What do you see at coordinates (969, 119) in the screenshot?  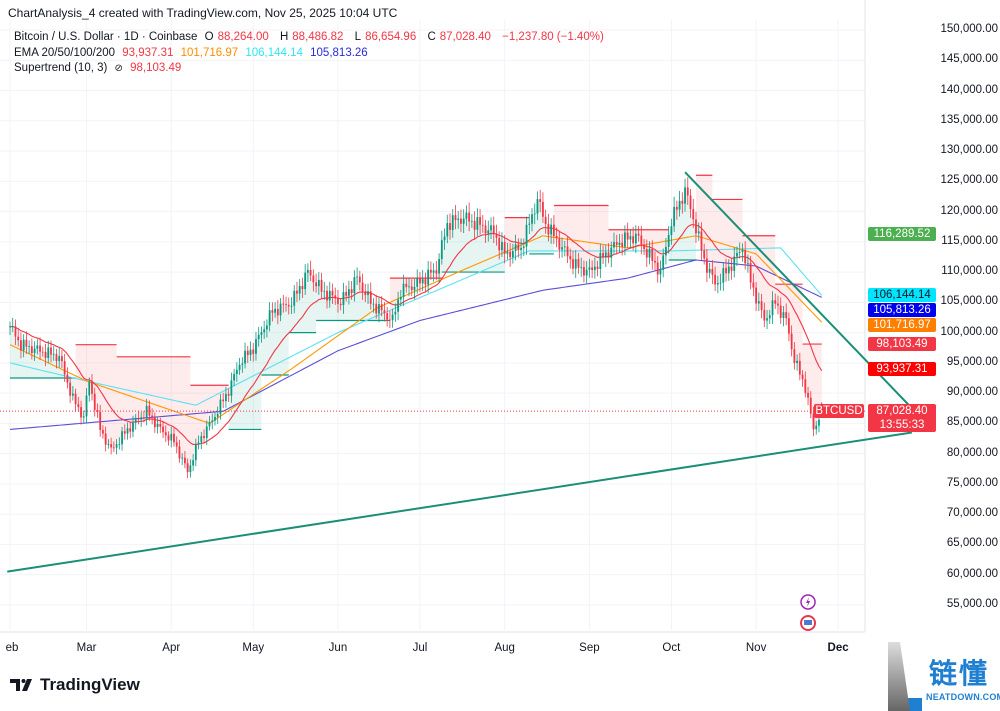 I see `price-tick-label: 135,000.00` at bounding box center [969, 119].